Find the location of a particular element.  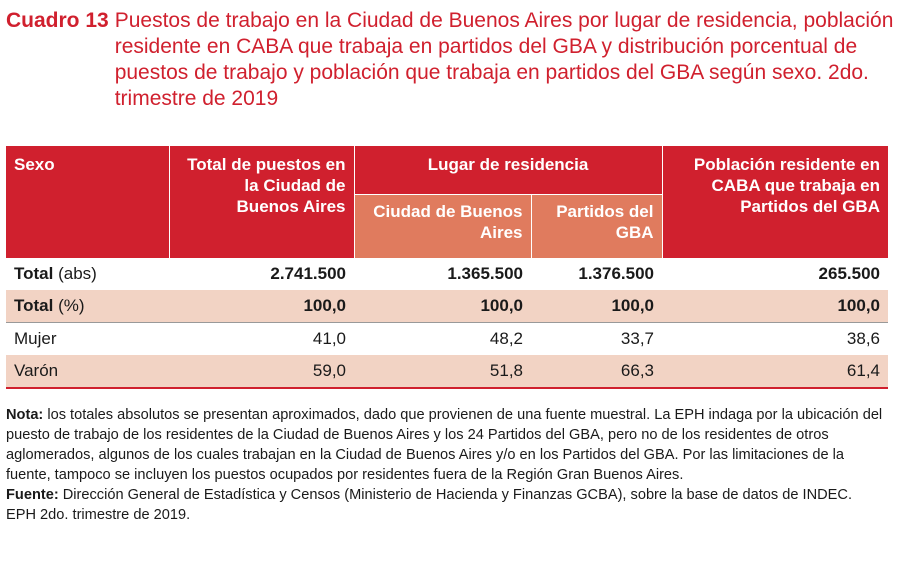

table-row: Mujer 41,0 48,2 33,7 38,6 is located at coordinates (447, 338).